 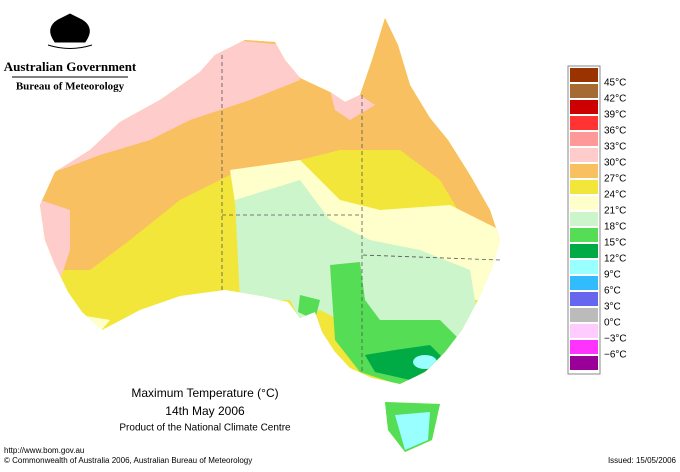 What do you see at coordinates (205, 428) in the screenshot?
I see `map-product: Product of the National Climate Centre` at bounding box center [205, 428].